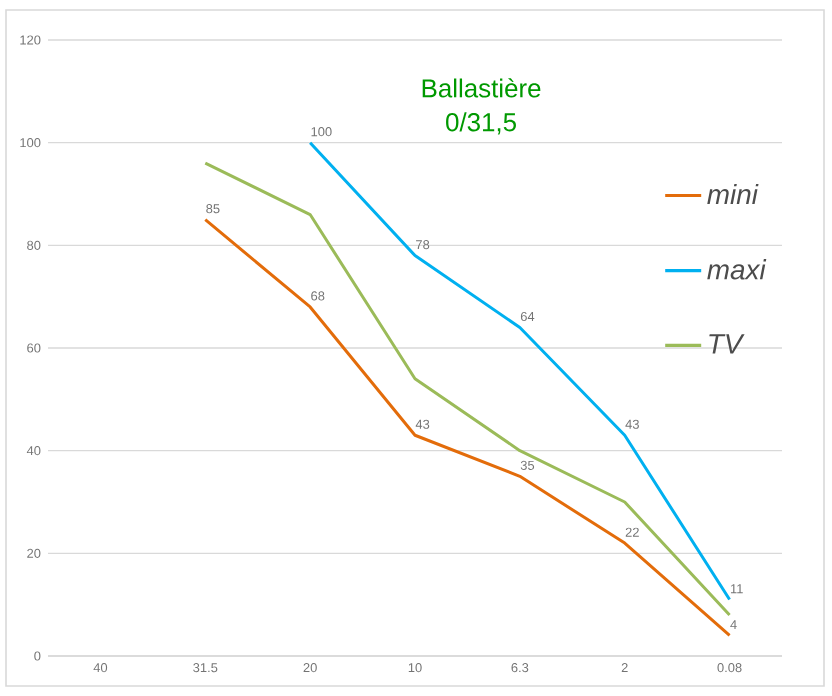 The height and width of the screenshot is (696, 832). What do you see at coordinates (737, 269) in the screenshot?
I see `legend-label: maxi` at bounding box center [737, 269].